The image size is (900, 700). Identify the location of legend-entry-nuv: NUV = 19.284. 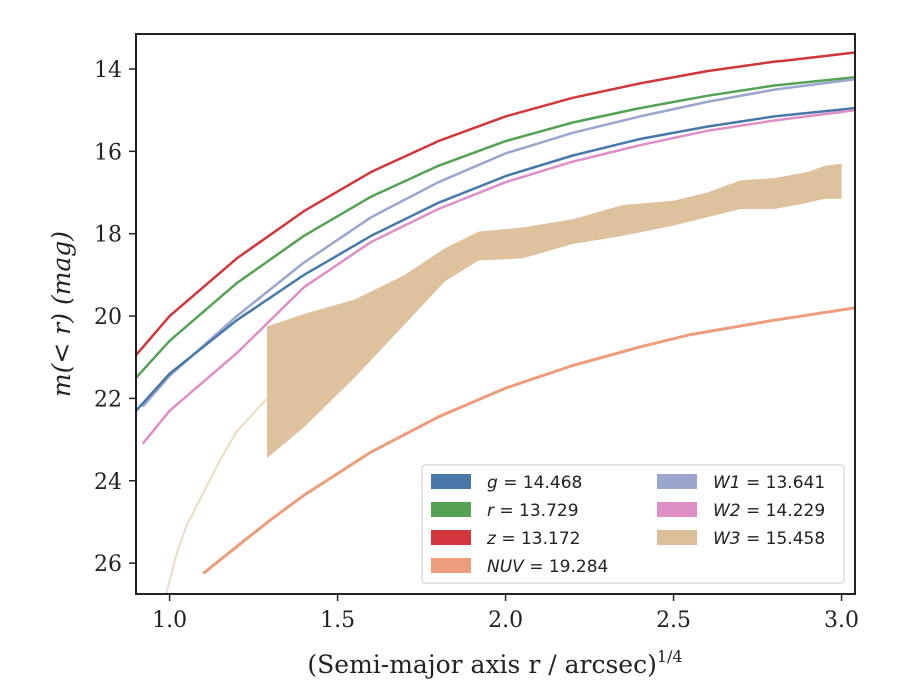
(547, 567).